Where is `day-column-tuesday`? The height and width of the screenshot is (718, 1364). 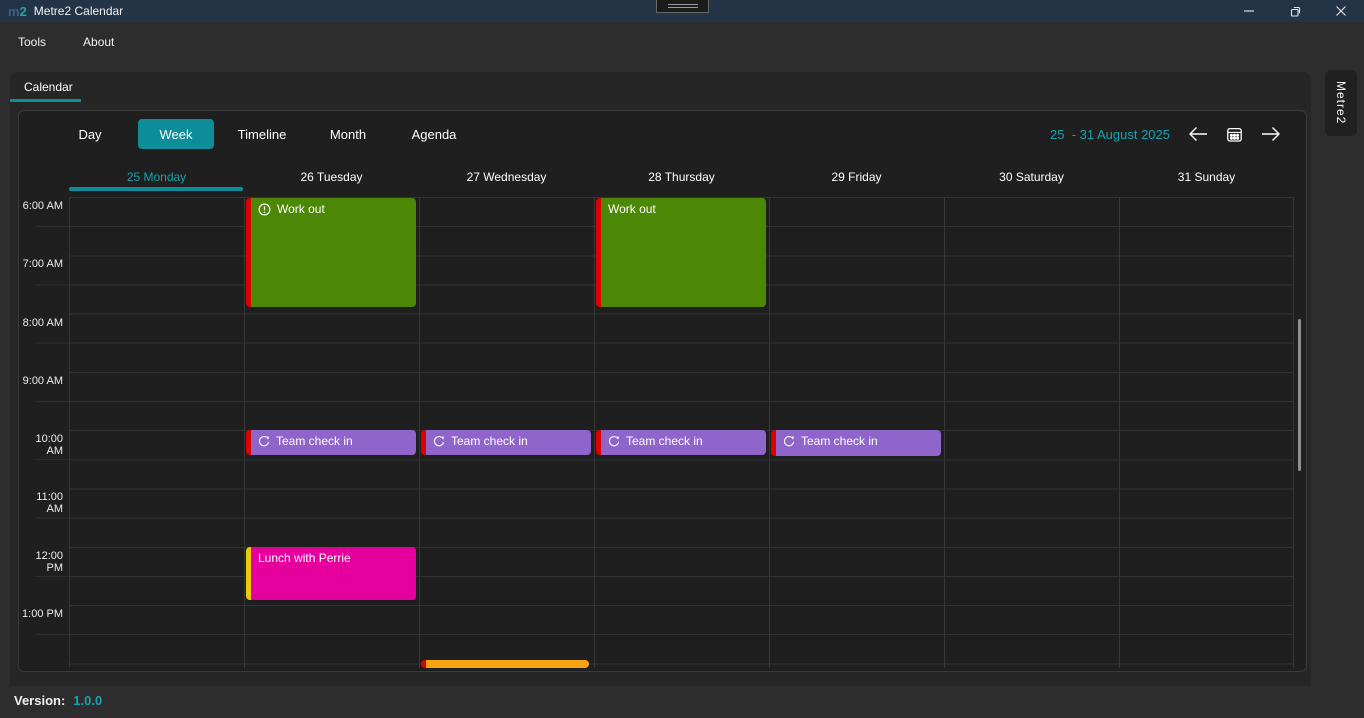
day-column-tuesday is located at coordinates (331, 432).